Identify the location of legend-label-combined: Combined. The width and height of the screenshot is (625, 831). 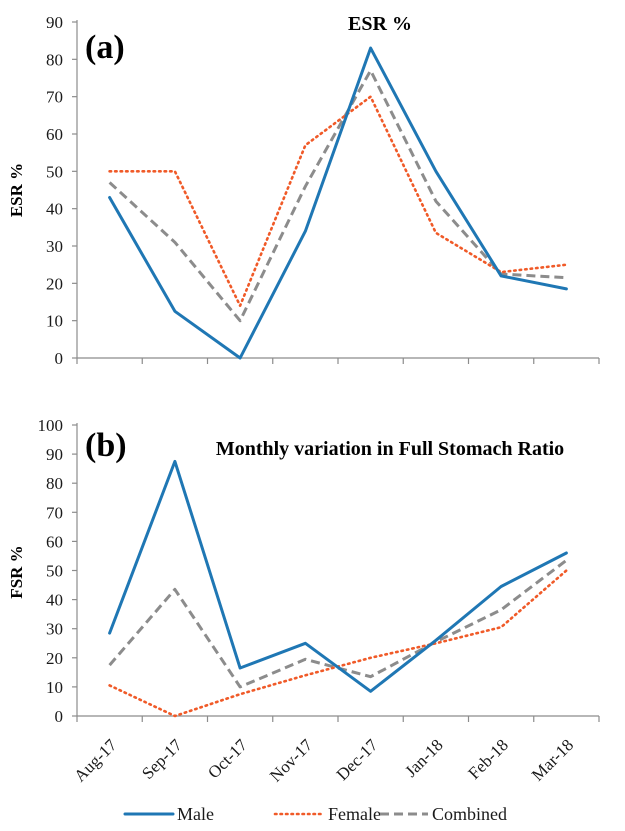
(469, 814).